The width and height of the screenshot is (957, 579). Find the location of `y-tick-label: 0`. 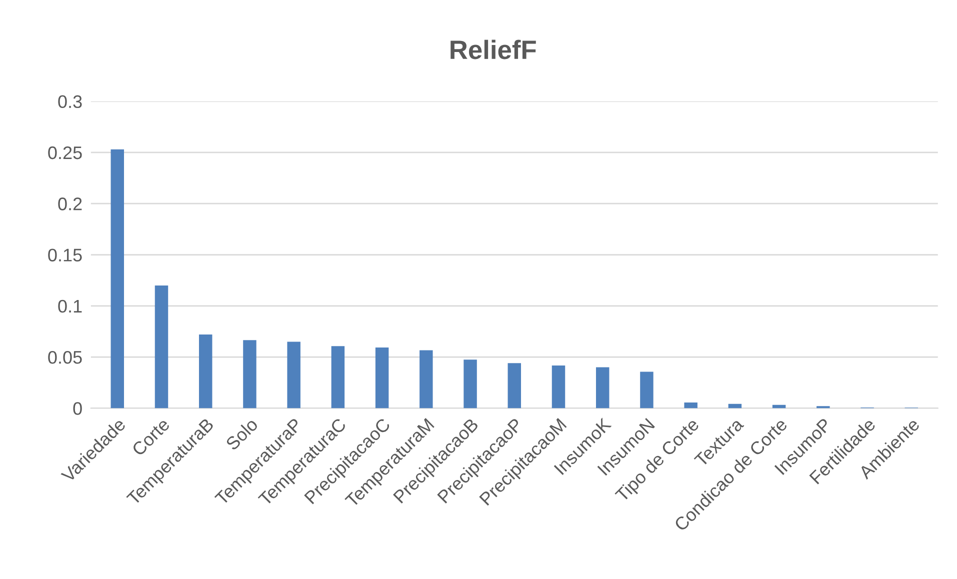

y-tick-label: 0 is located at coordinates (77, 408).